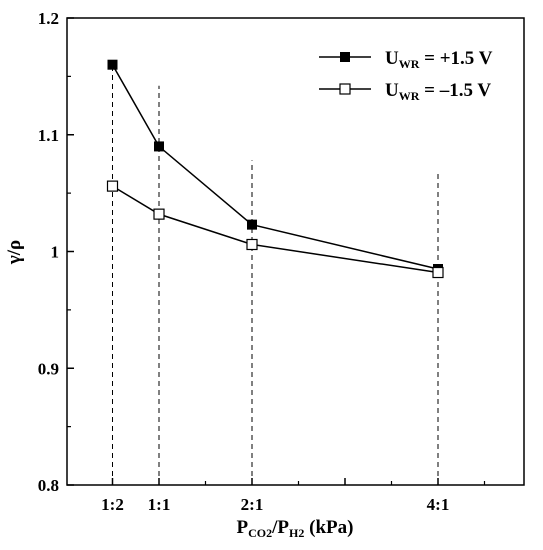 This screenshot has height=550, width=543. What do you see at coordinates (439, 59) in the screenshot?
I see `legend-label-positive: UWR = +1.5 V` at bounding box center [439, 59].